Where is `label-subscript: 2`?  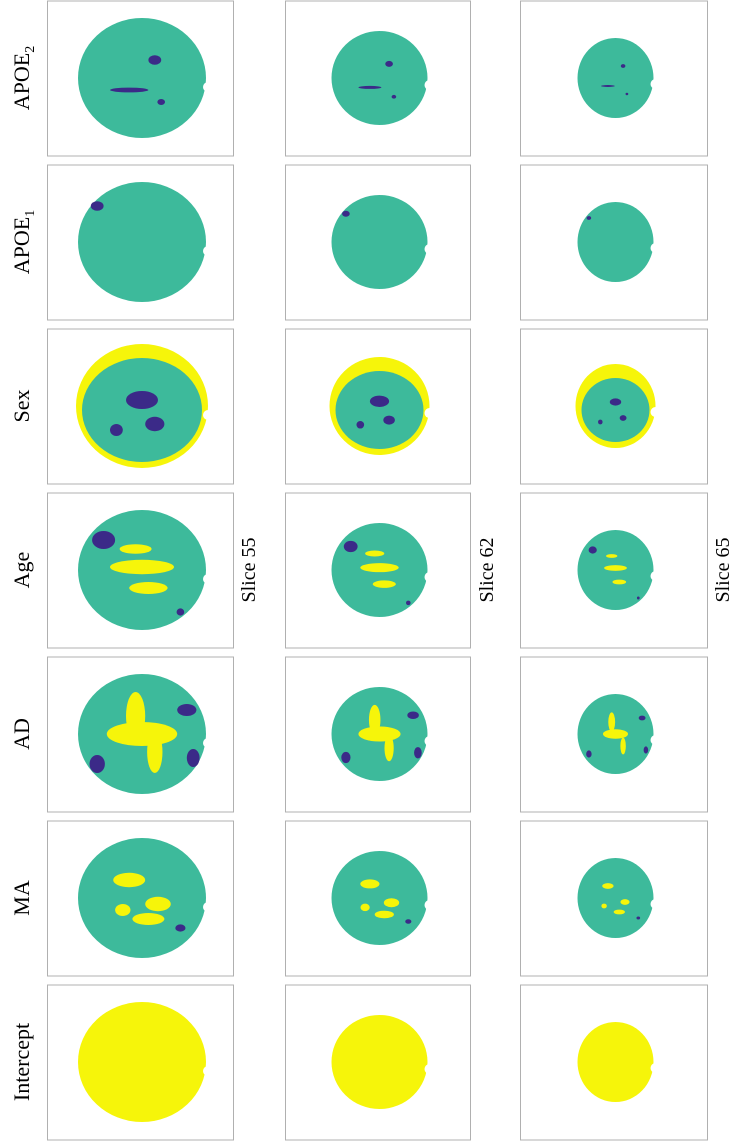 label-subscript: 2 is located at coordinates (30, 49).